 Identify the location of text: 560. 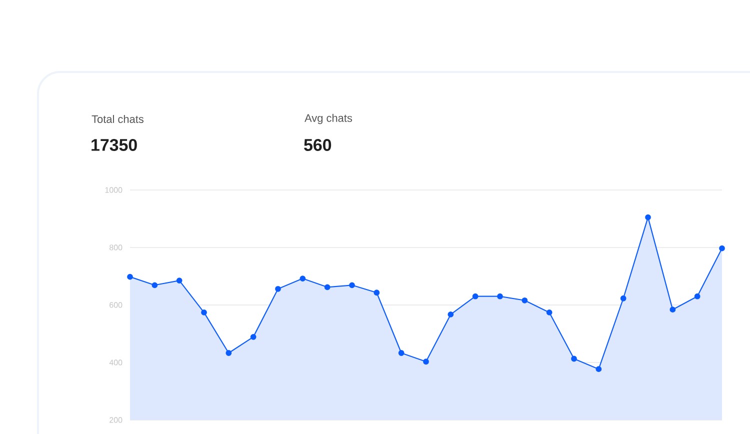
(318, 144).